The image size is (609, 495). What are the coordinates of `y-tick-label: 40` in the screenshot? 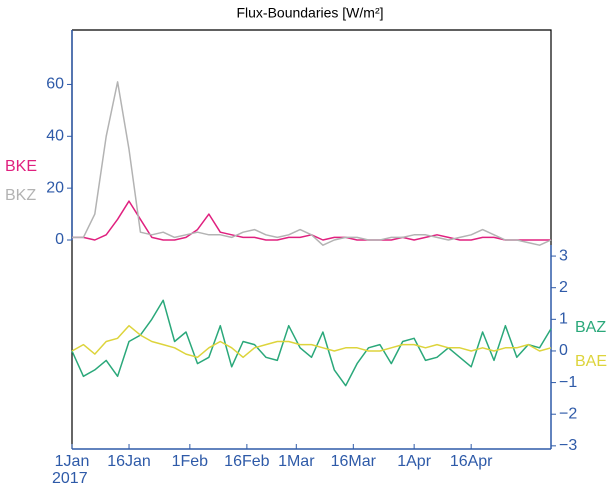 It's located at (55, 136).